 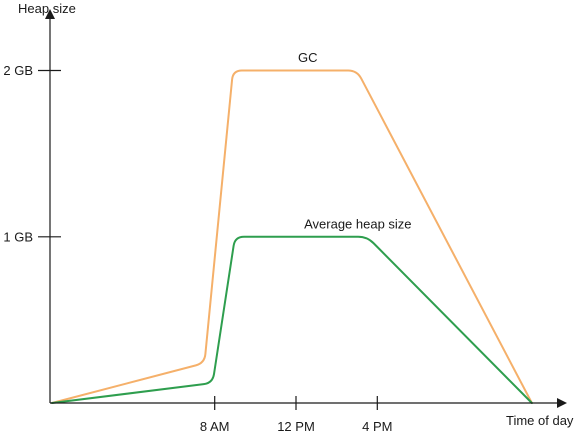 What do you see at coordinates (355, 140) in the screenshot?
I see `series-labels: GC Average heap size` at bounding box center [355, 140].